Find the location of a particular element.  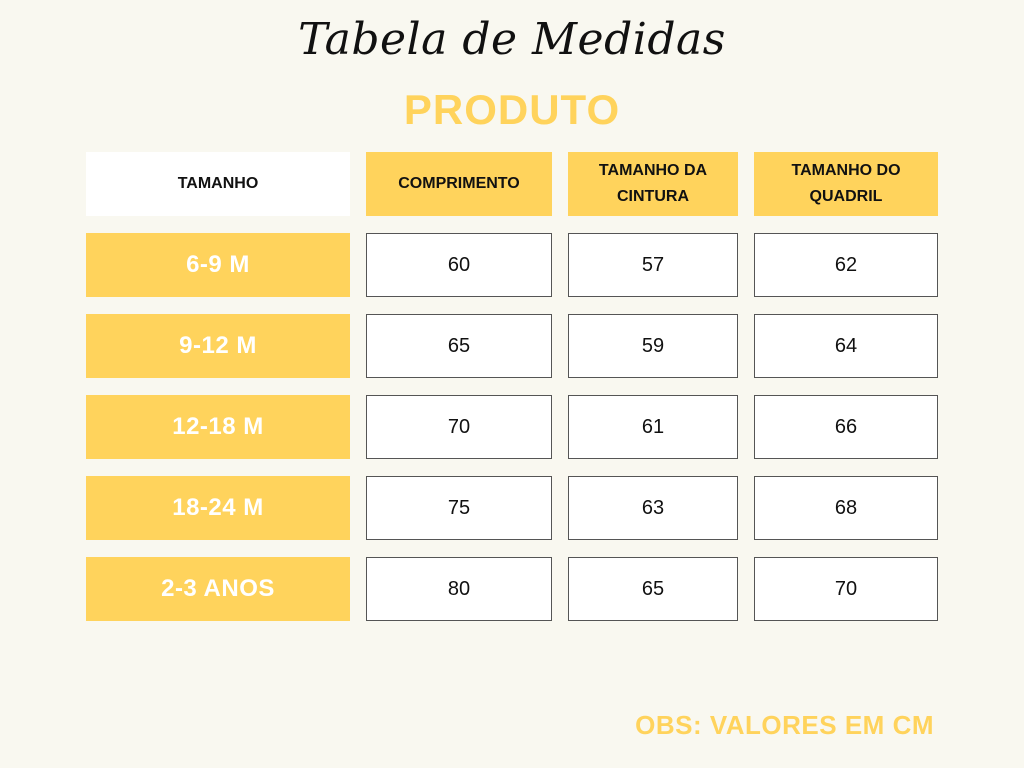

size-label: 9-12 M is located at coordinates (218, 346).